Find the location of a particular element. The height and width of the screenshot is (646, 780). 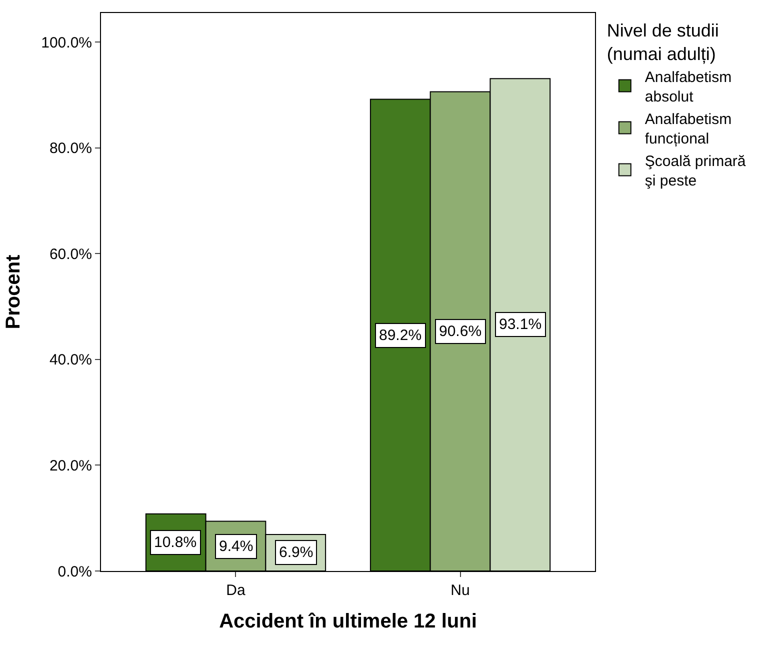

y-tick-label: 100.0% is located at coordinates (66, 43).